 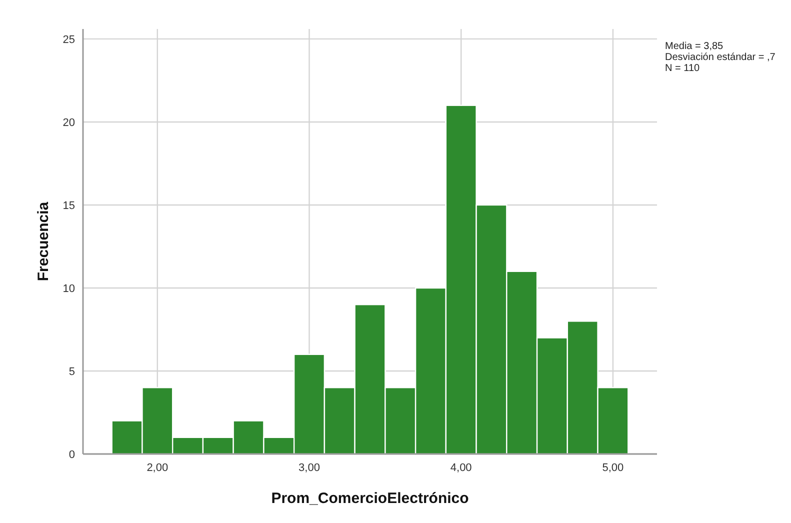 I want to click on y-tick-label: 25, so click(x=68, y=40).